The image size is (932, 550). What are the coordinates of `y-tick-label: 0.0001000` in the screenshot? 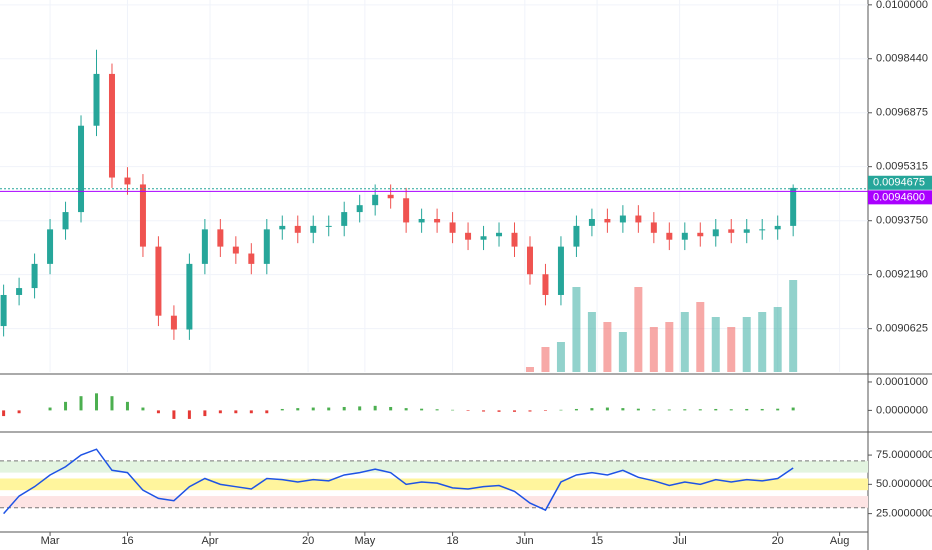 It's located at (902, 382).